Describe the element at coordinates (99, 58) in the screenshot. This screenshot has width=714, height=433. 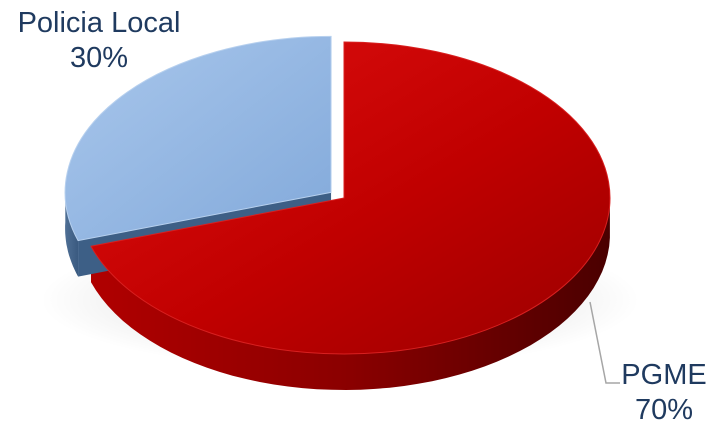
I see `slice-percent: 30%` at that location.